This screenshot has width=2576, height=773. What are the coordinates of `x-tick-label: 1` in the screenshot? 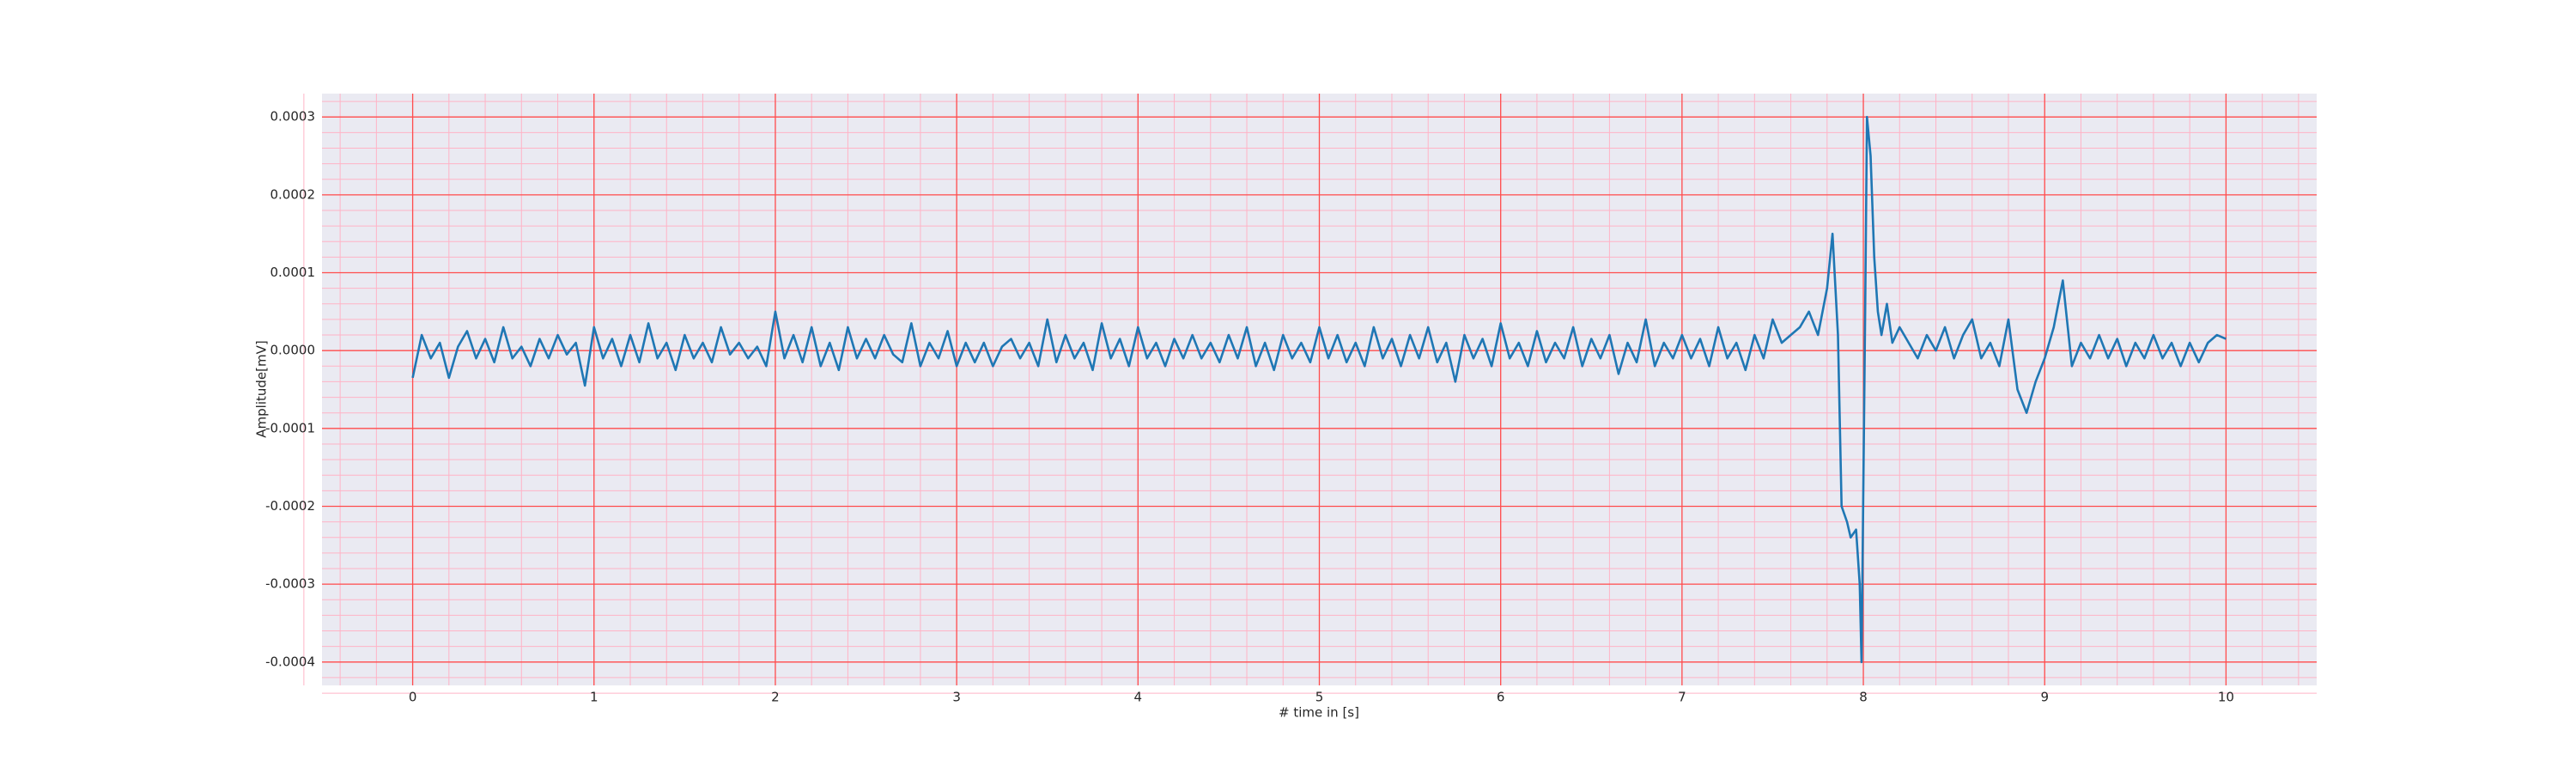 It's located at (594, 697).